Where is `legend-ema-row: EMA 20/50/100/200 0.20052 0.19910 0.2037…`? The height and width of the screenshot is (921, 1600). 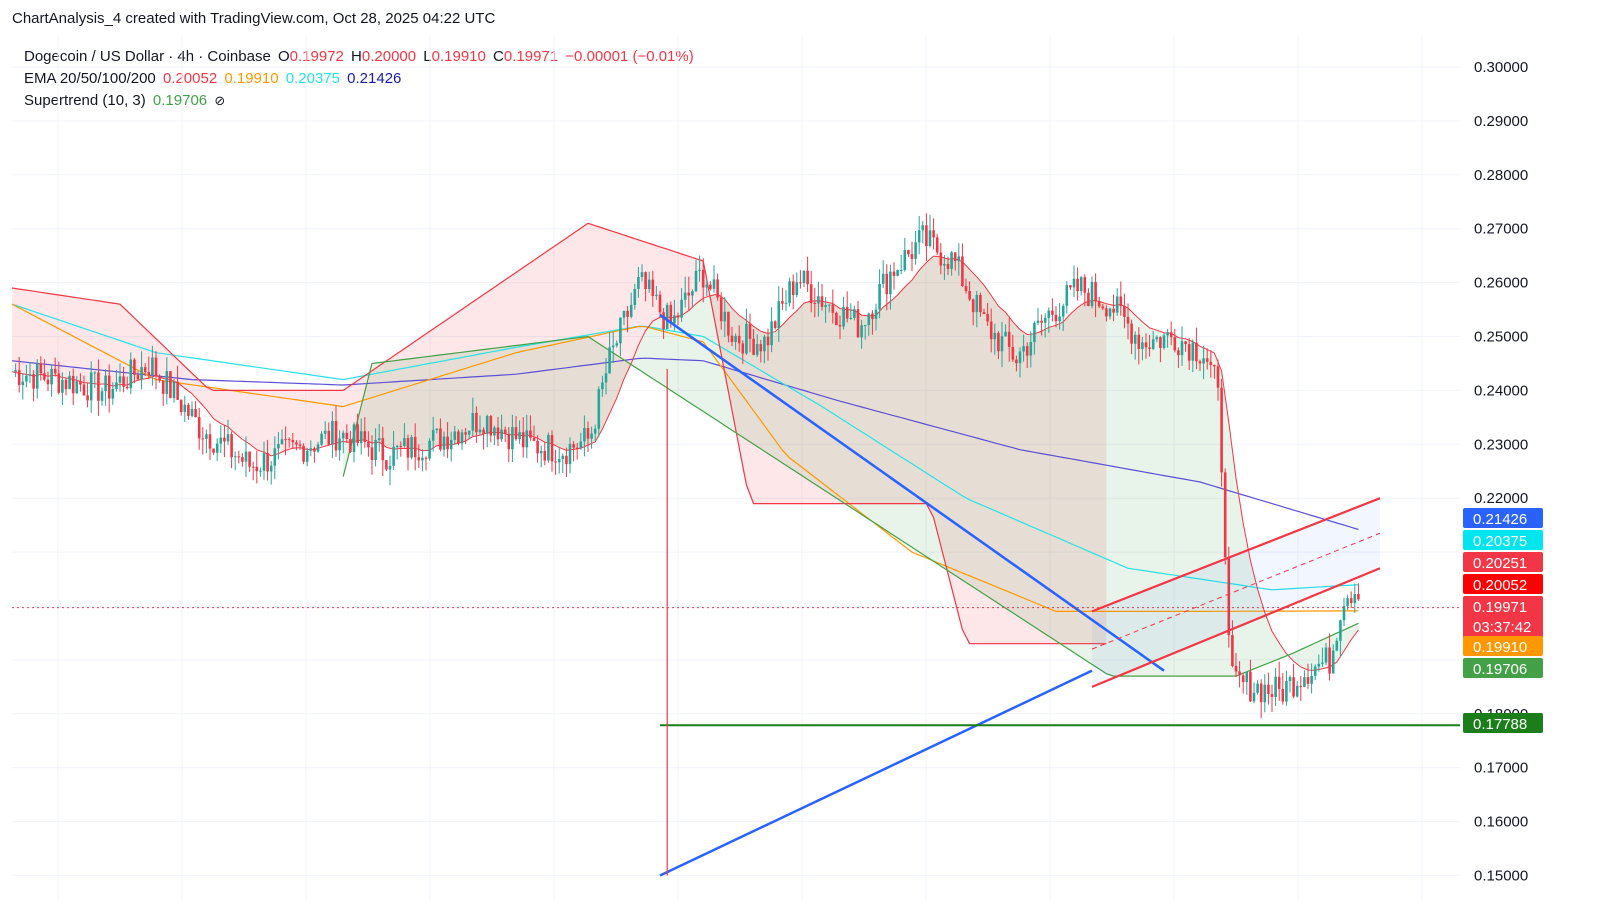 legend-ema-row: EMA 20/50/100/200 0.20052 0.19910 0.2037… is located at coordinates (360, 79).